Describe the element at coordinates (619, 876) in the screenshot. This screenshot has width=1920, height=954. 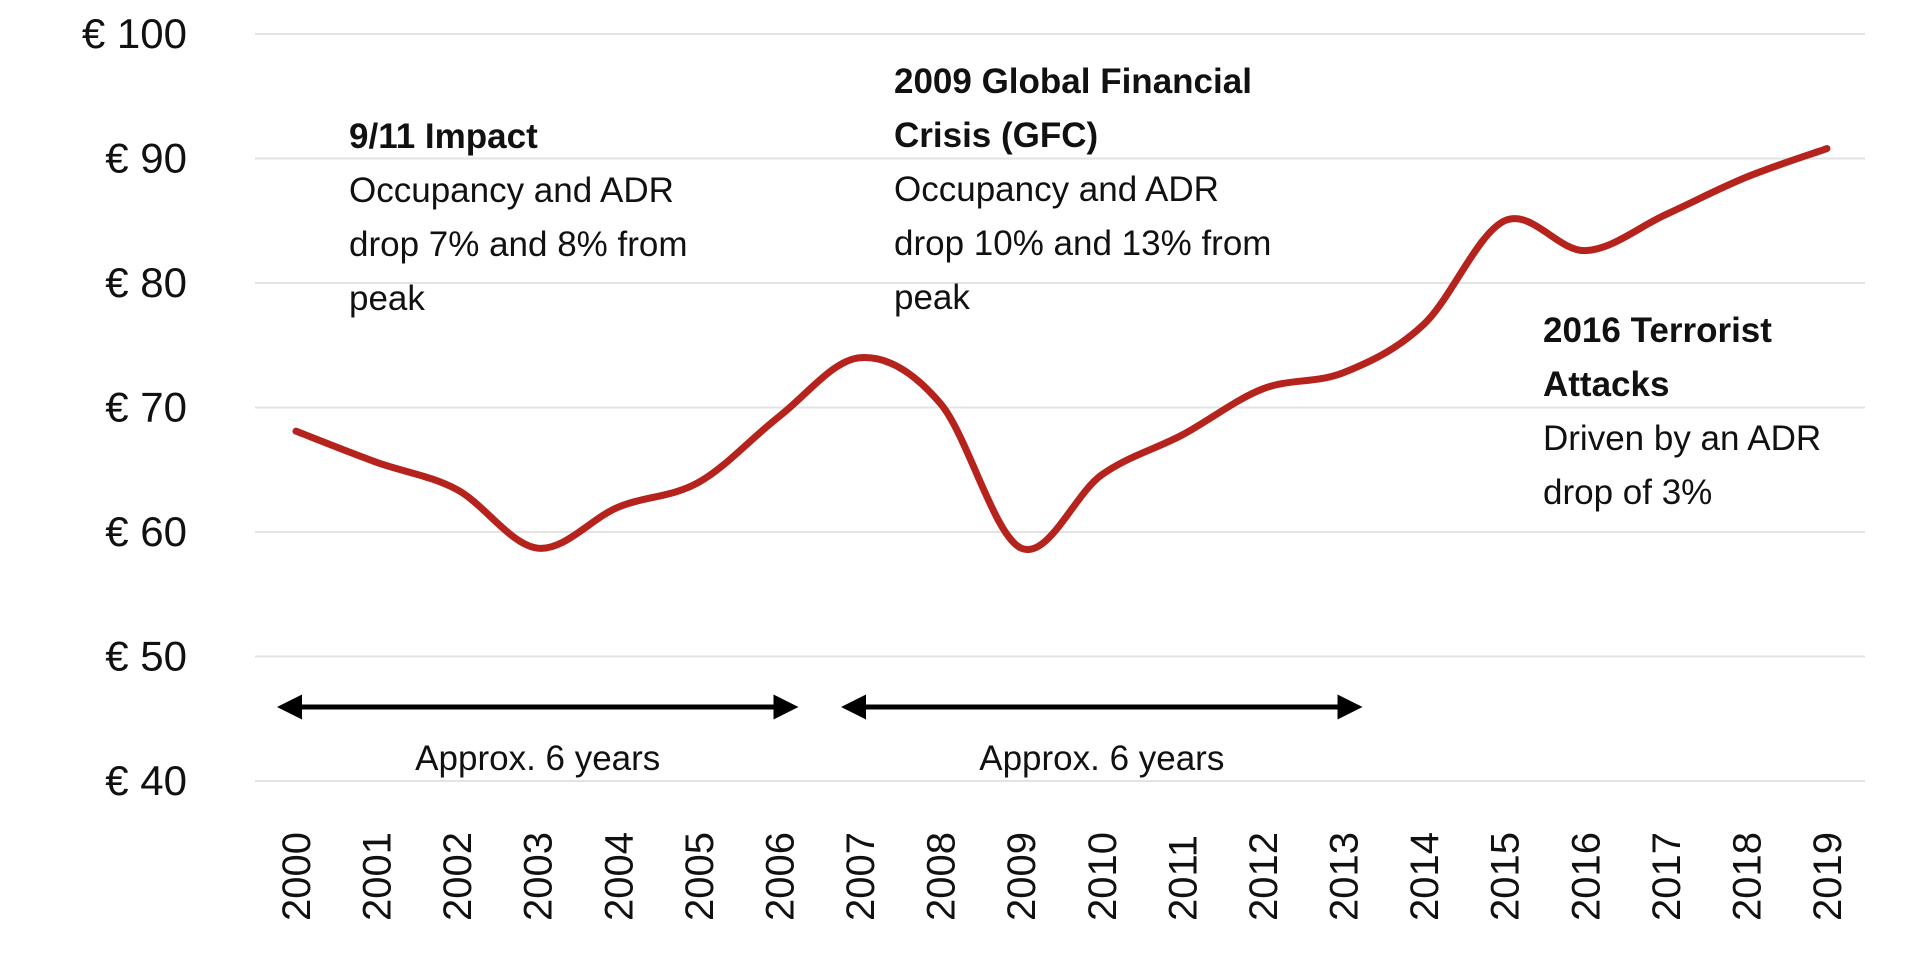
I see `x-tick-label: 2004` at that location.